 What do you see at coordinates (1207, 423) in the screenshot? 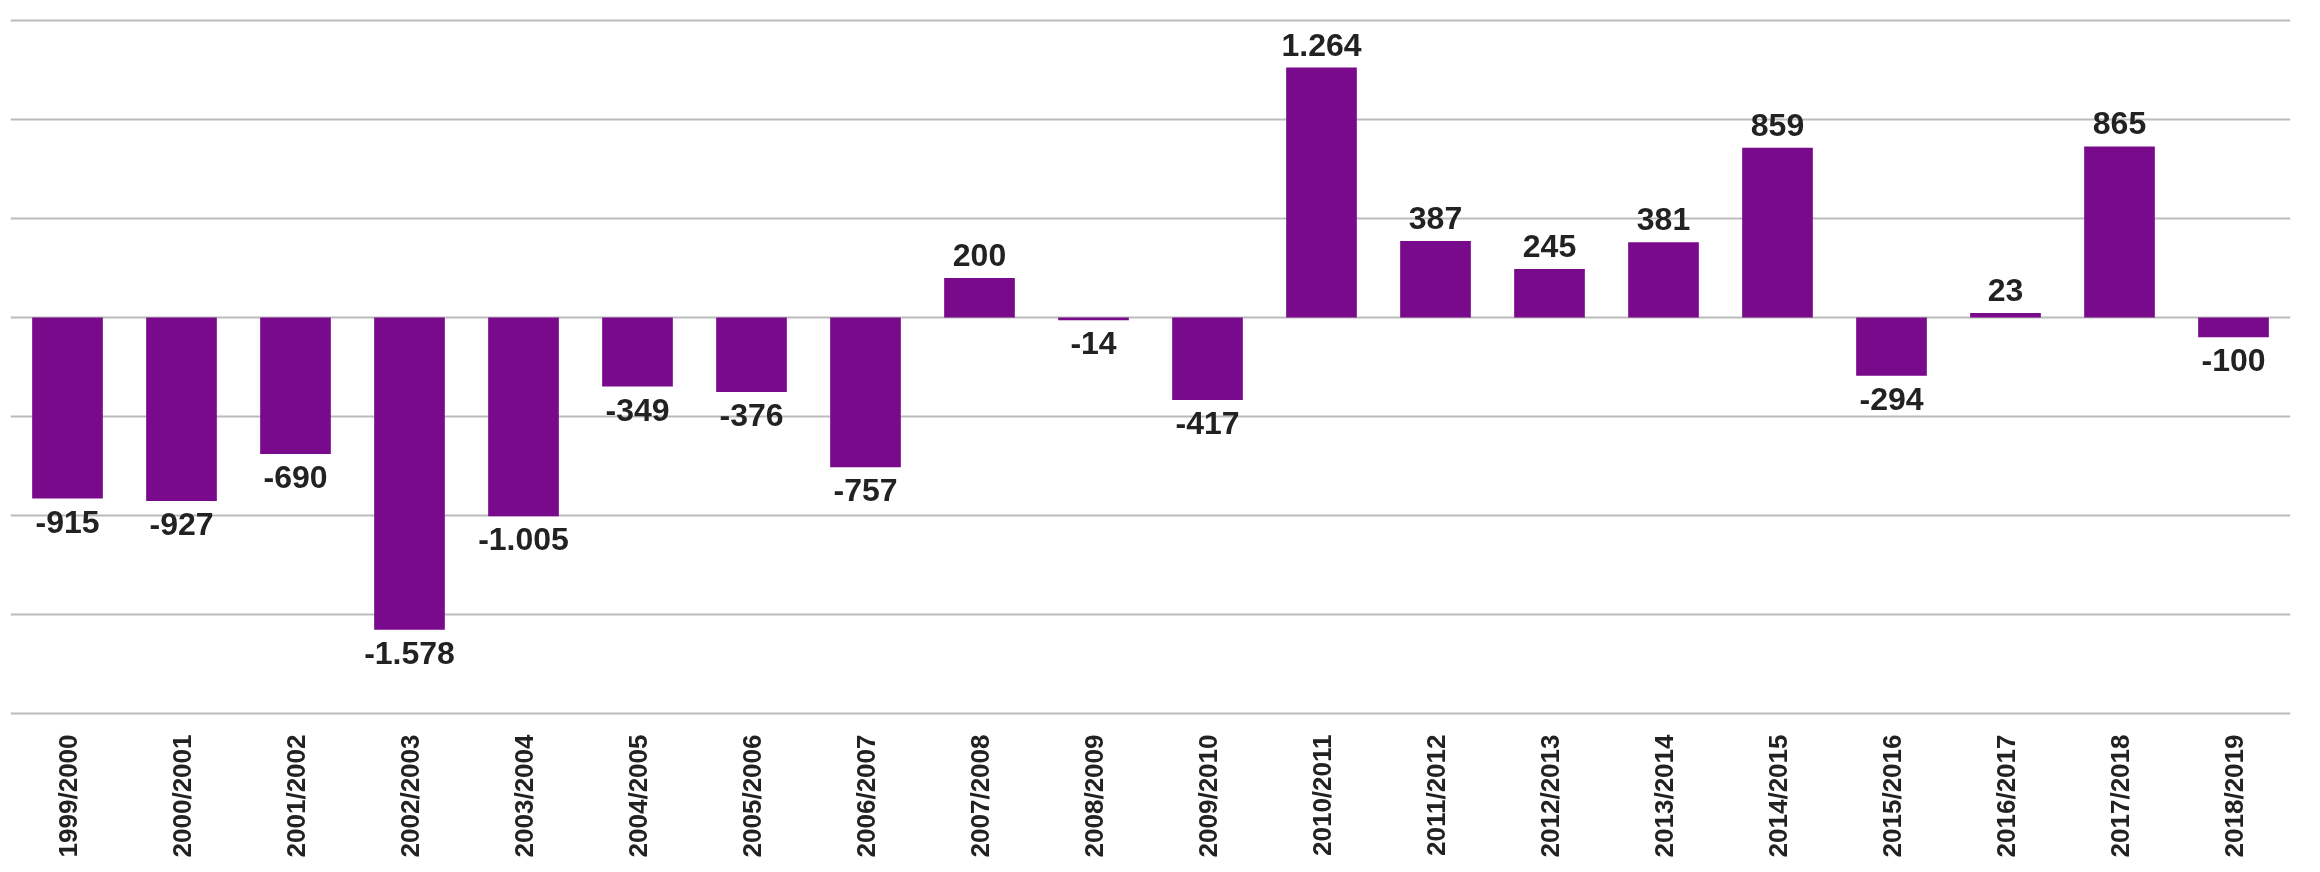
I see `data-label: -417` at bounding box center [1207, 423].